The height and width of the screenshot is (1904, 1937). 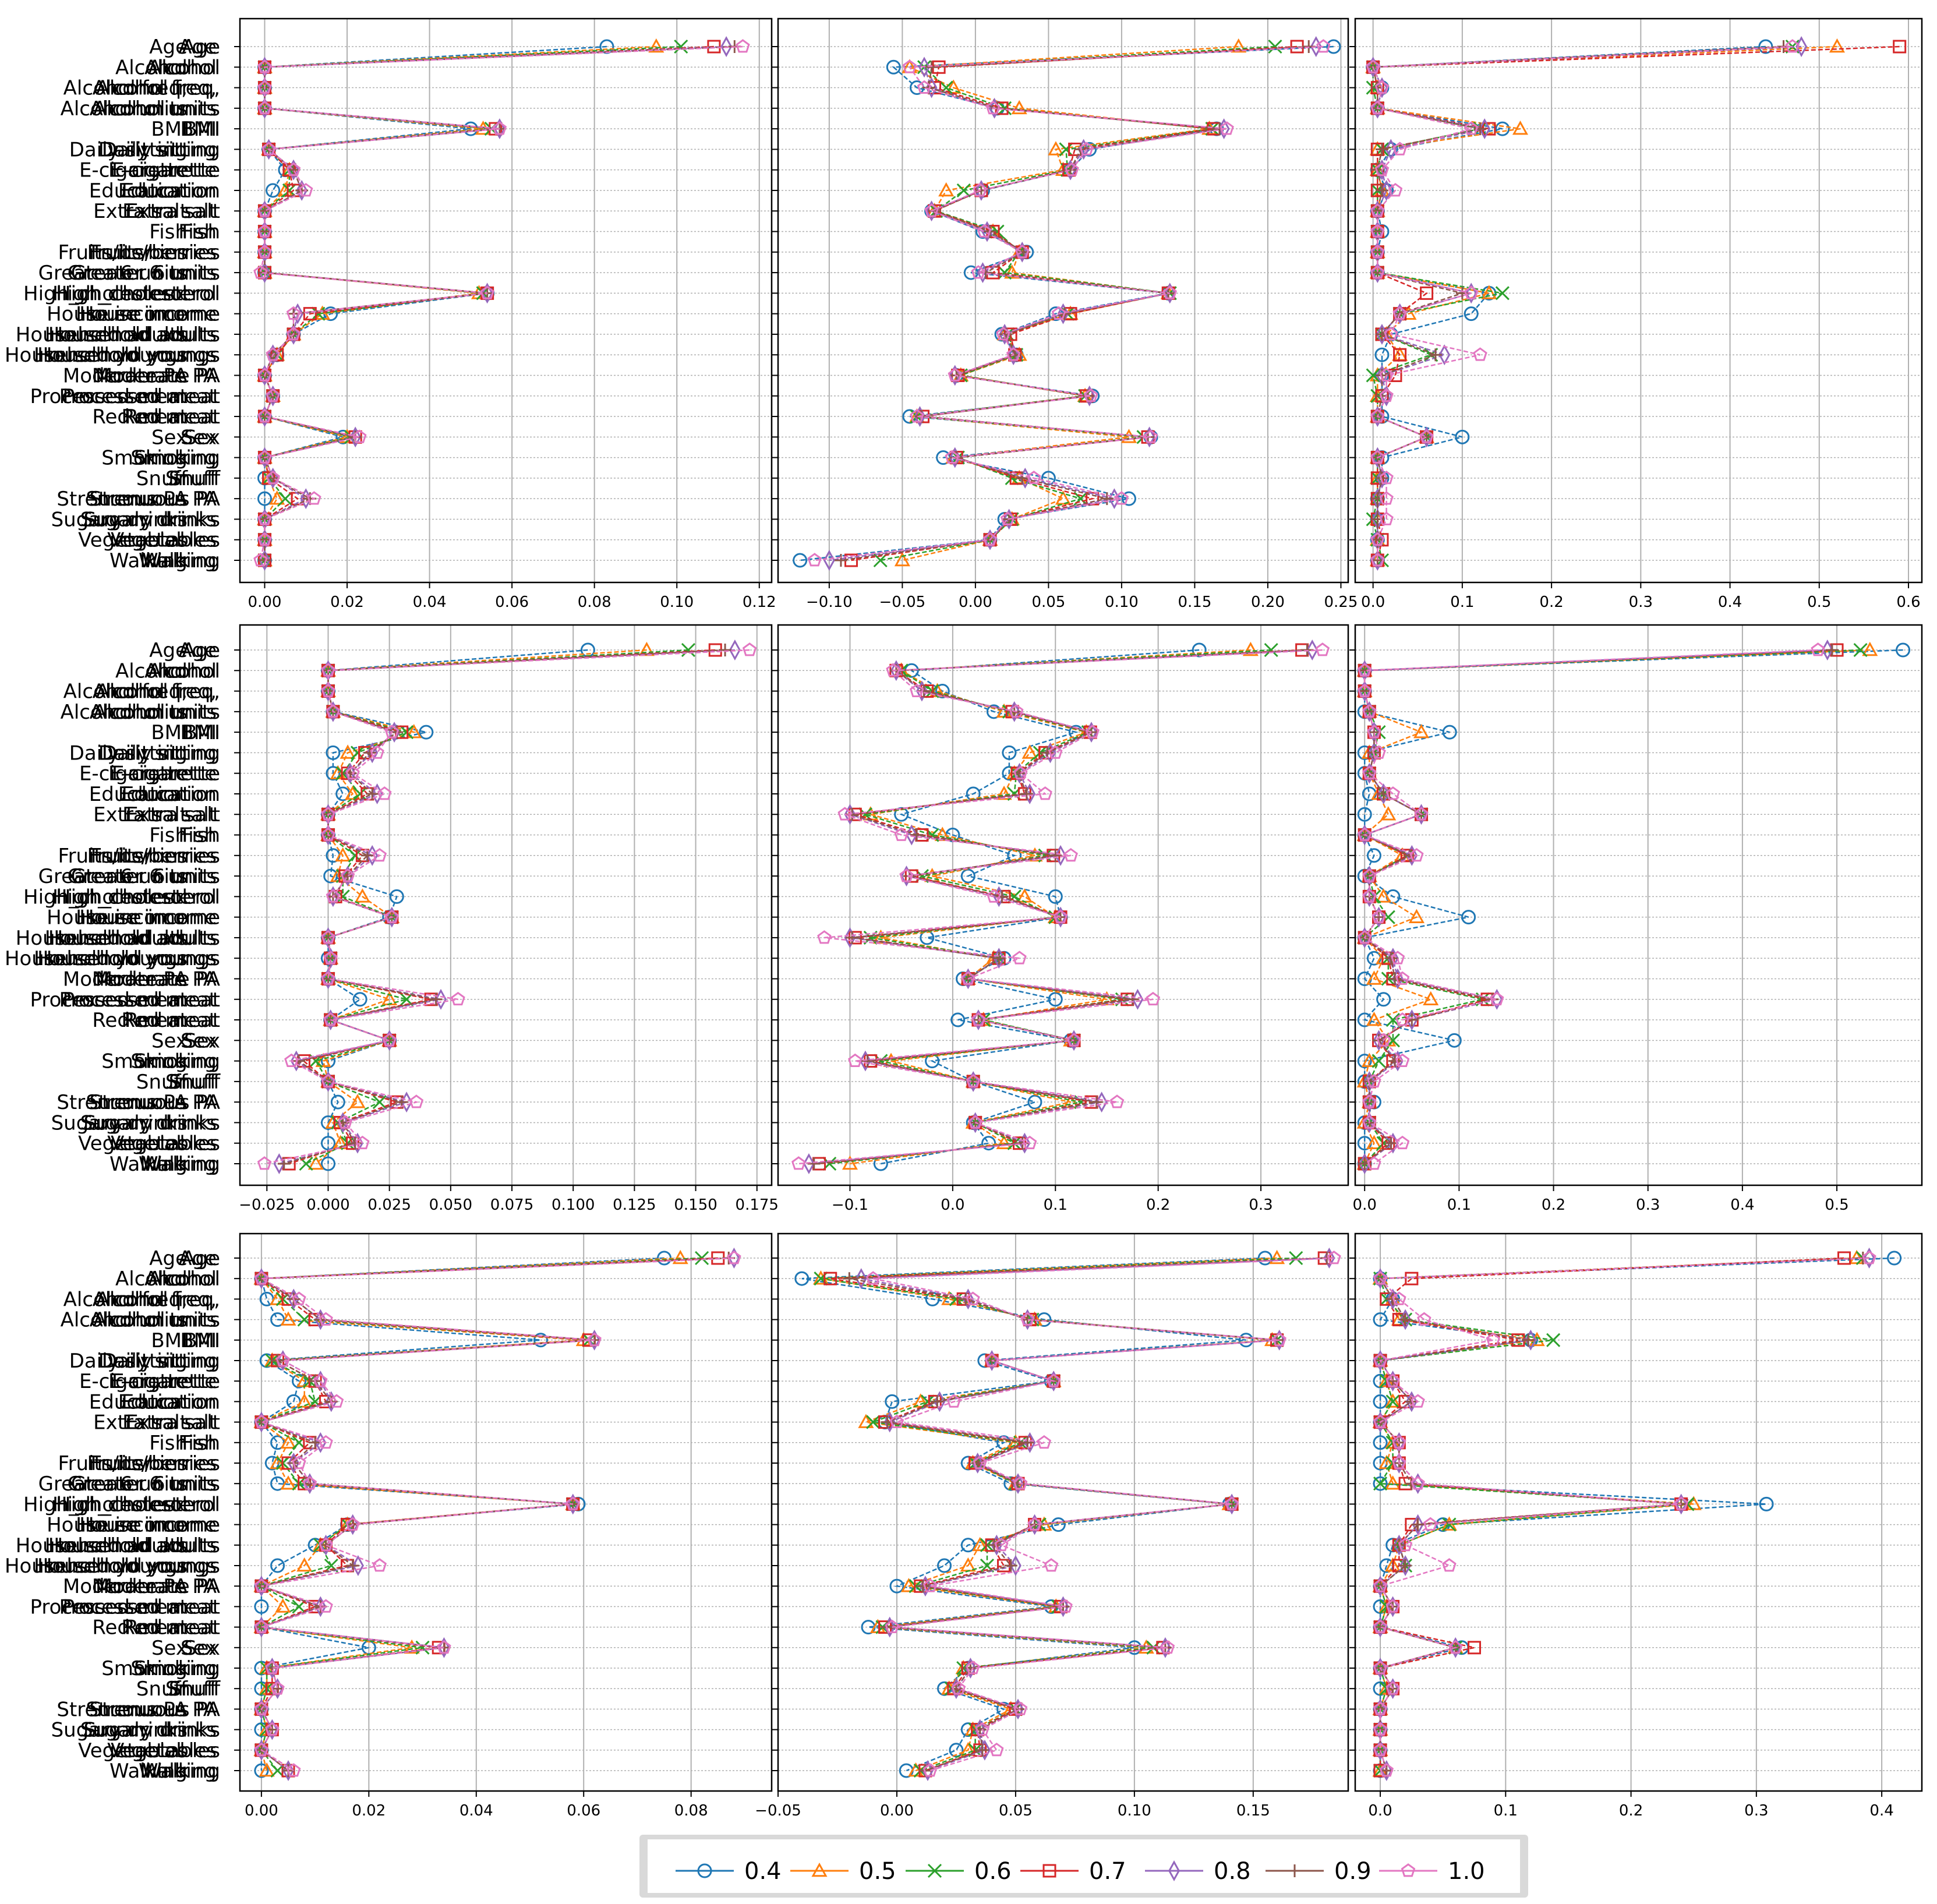 I want to click on y-tick-label: Greater 6 units, so click(x=113, y=1484).